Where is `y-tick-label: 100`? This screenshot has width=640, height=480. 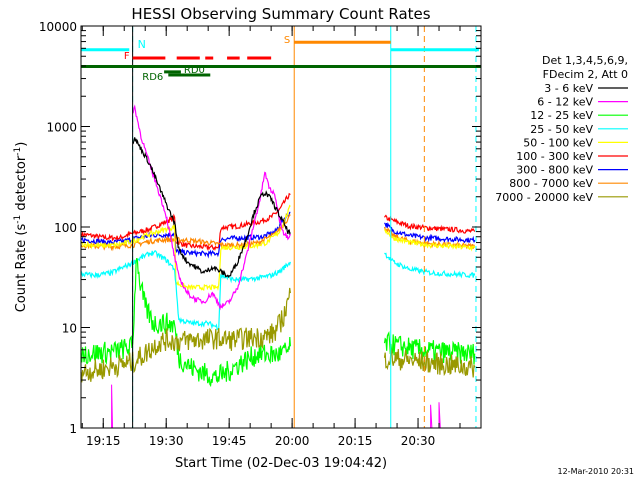 y-tick-label: 100 is located at coordinates (65, 228).